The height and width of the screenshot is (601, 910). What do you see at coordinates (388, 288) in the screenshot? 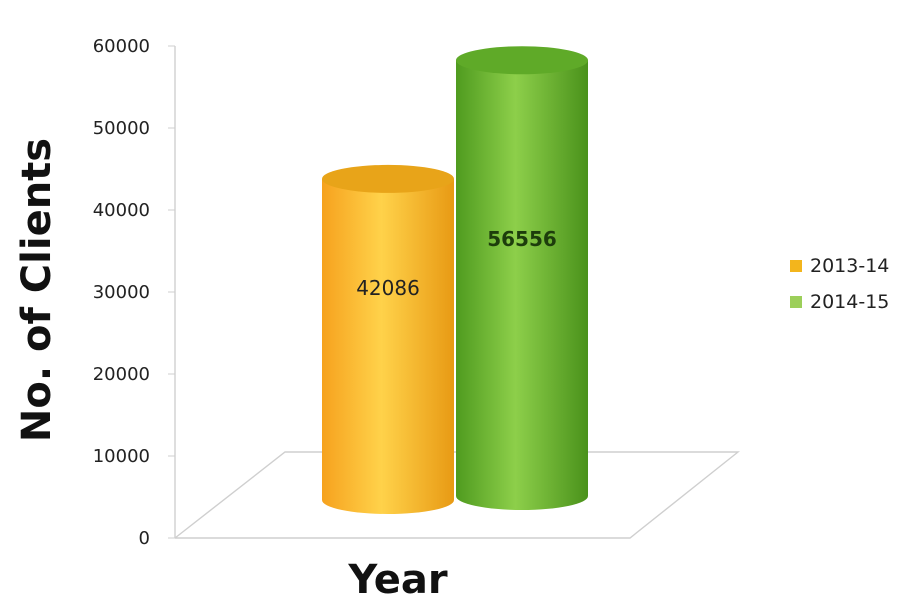
I see `bar-value-label: 42086` at bounding box center [388, 288].